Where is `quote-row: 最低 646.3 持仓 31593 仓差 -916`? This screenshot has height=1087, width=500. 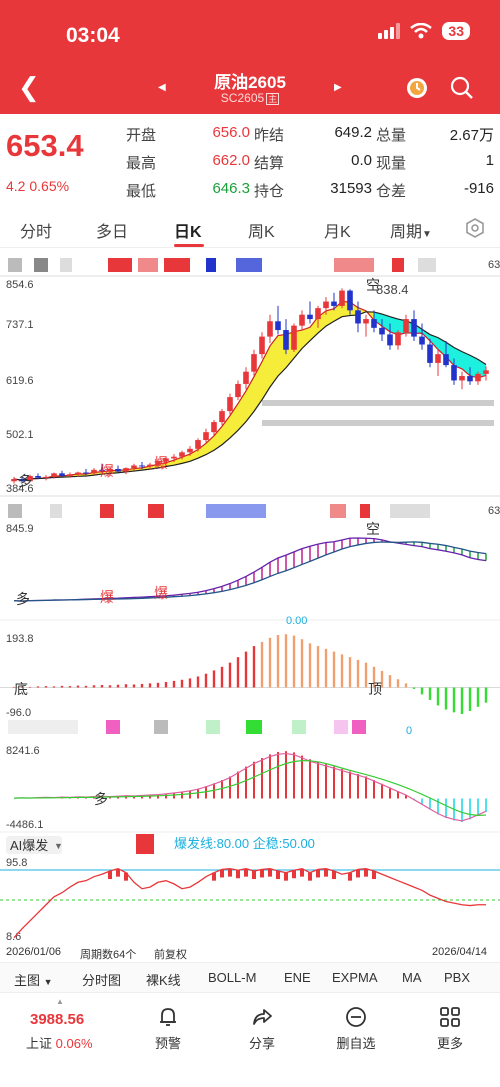 quote-row: 最低 646.3 持仓 31593 仓差 -916 is located at coordinates (310, 190).